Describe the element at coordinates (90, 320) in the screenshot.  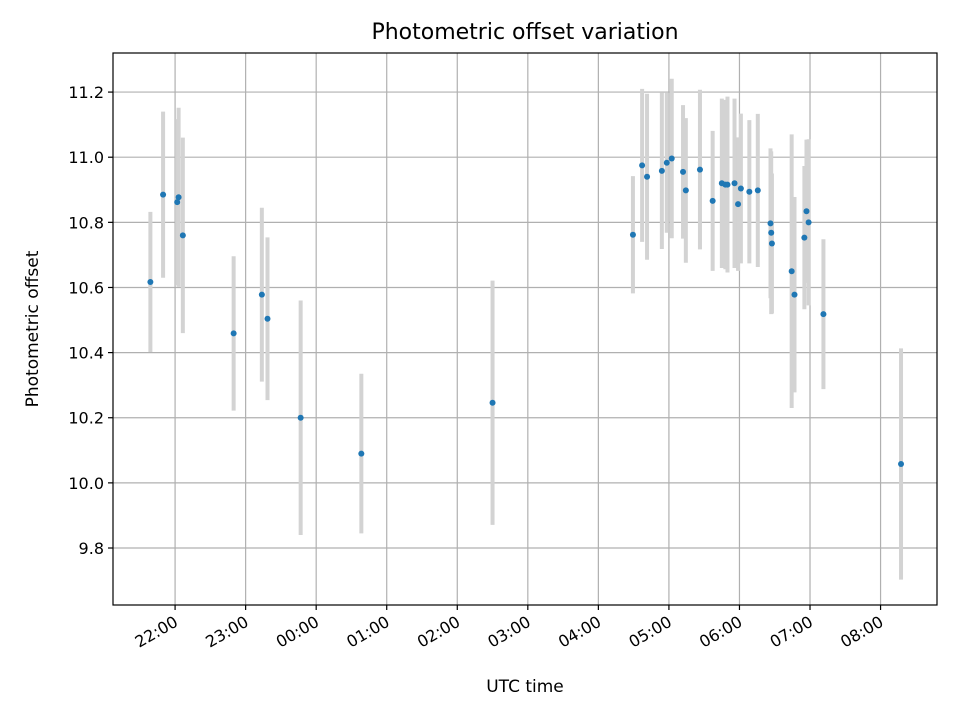
I see `y-axis-ticks: 9.8 10.0 10.2 10.4 10.6 10.8 11.0 11.2` at that location.